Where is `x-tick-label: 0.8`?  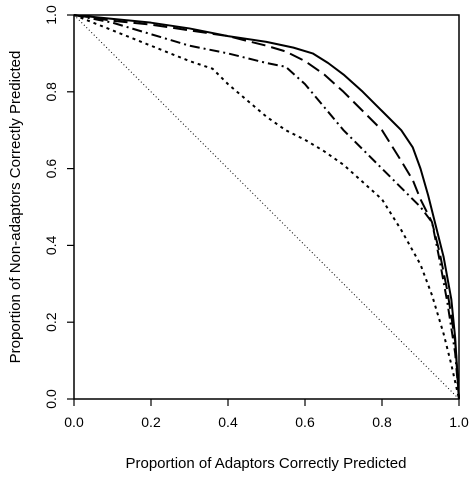
x-tick-label: 0.8 is located at coordinates (382, 422).